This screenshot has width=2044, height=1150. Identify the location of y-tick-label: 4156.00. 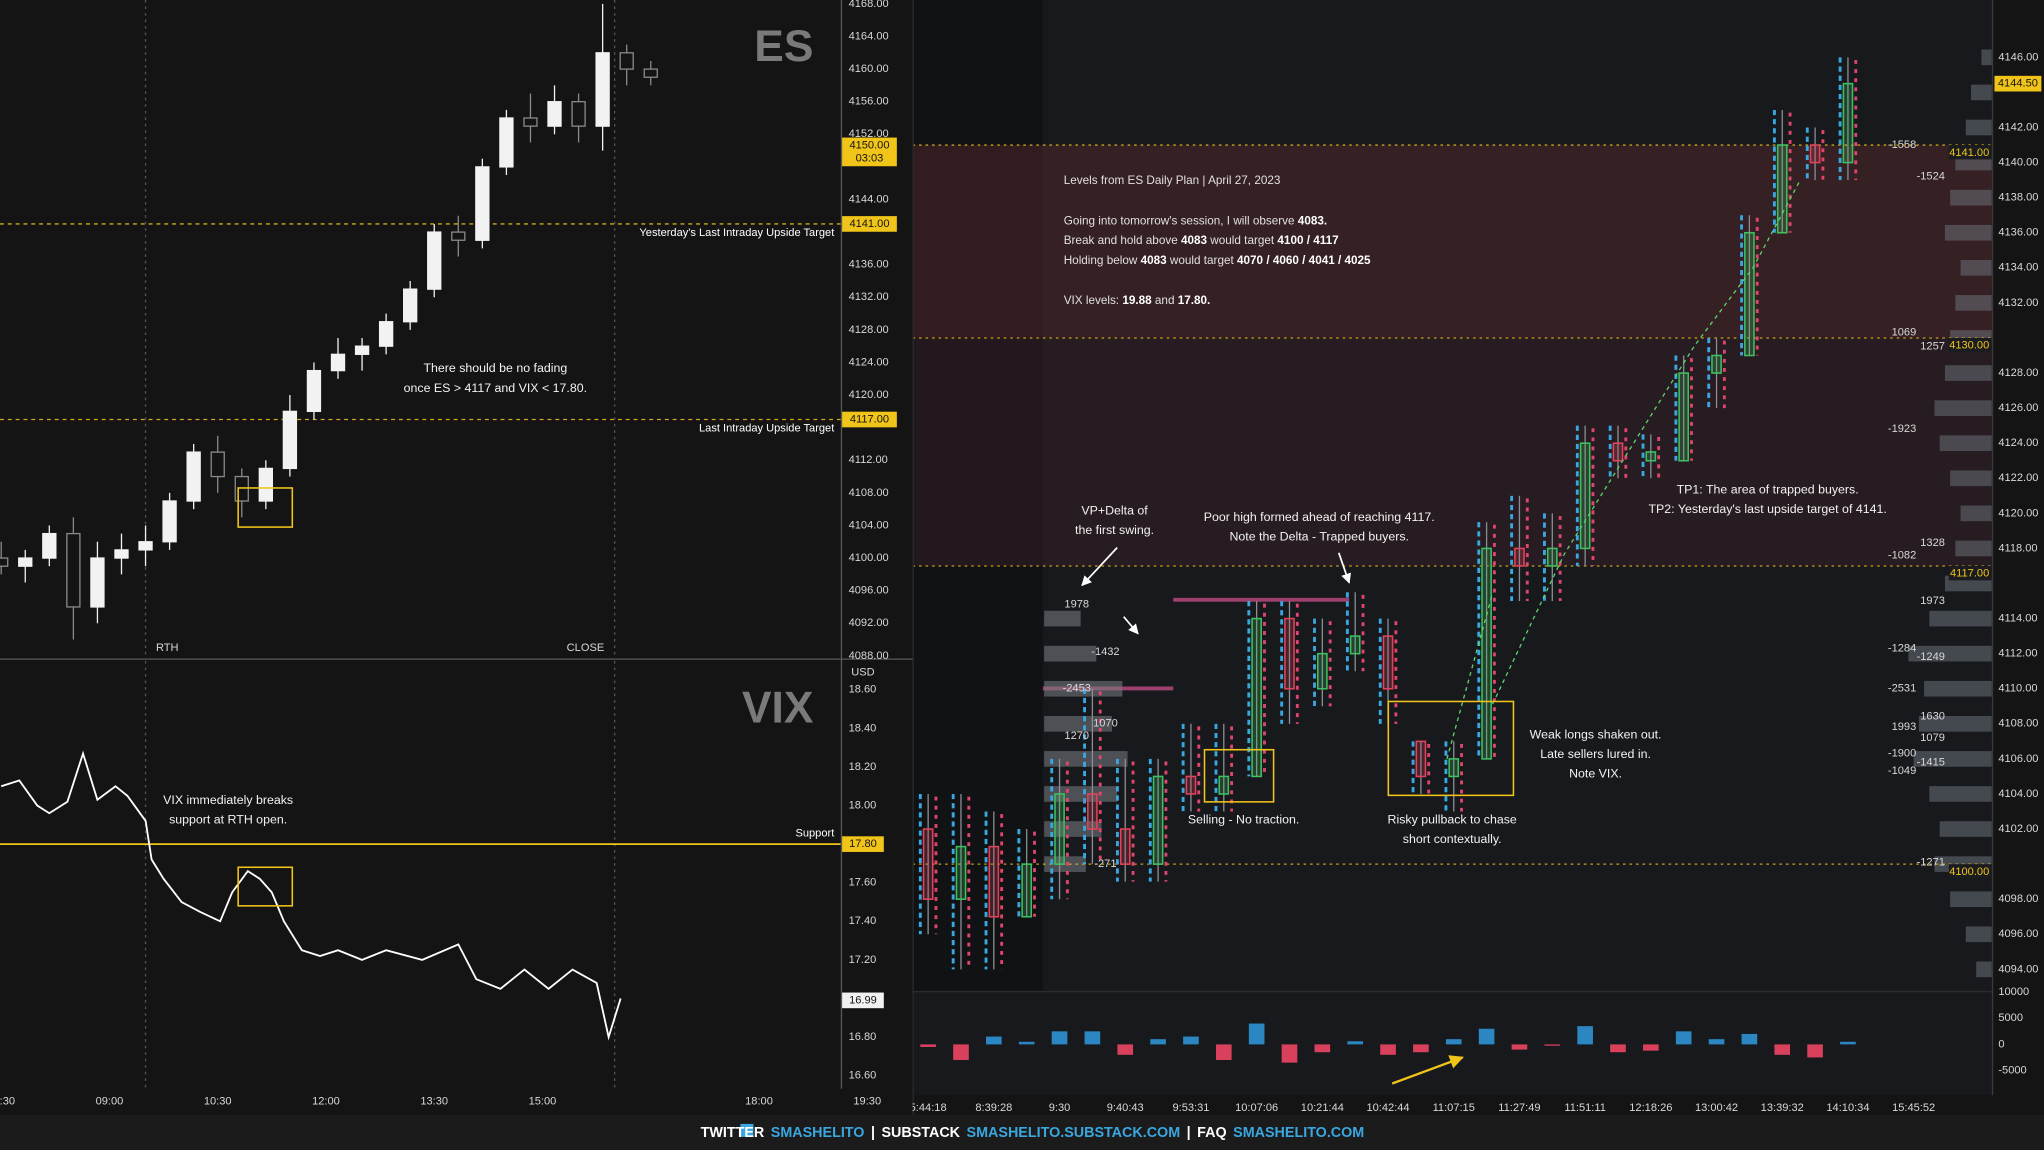
(869, 102).